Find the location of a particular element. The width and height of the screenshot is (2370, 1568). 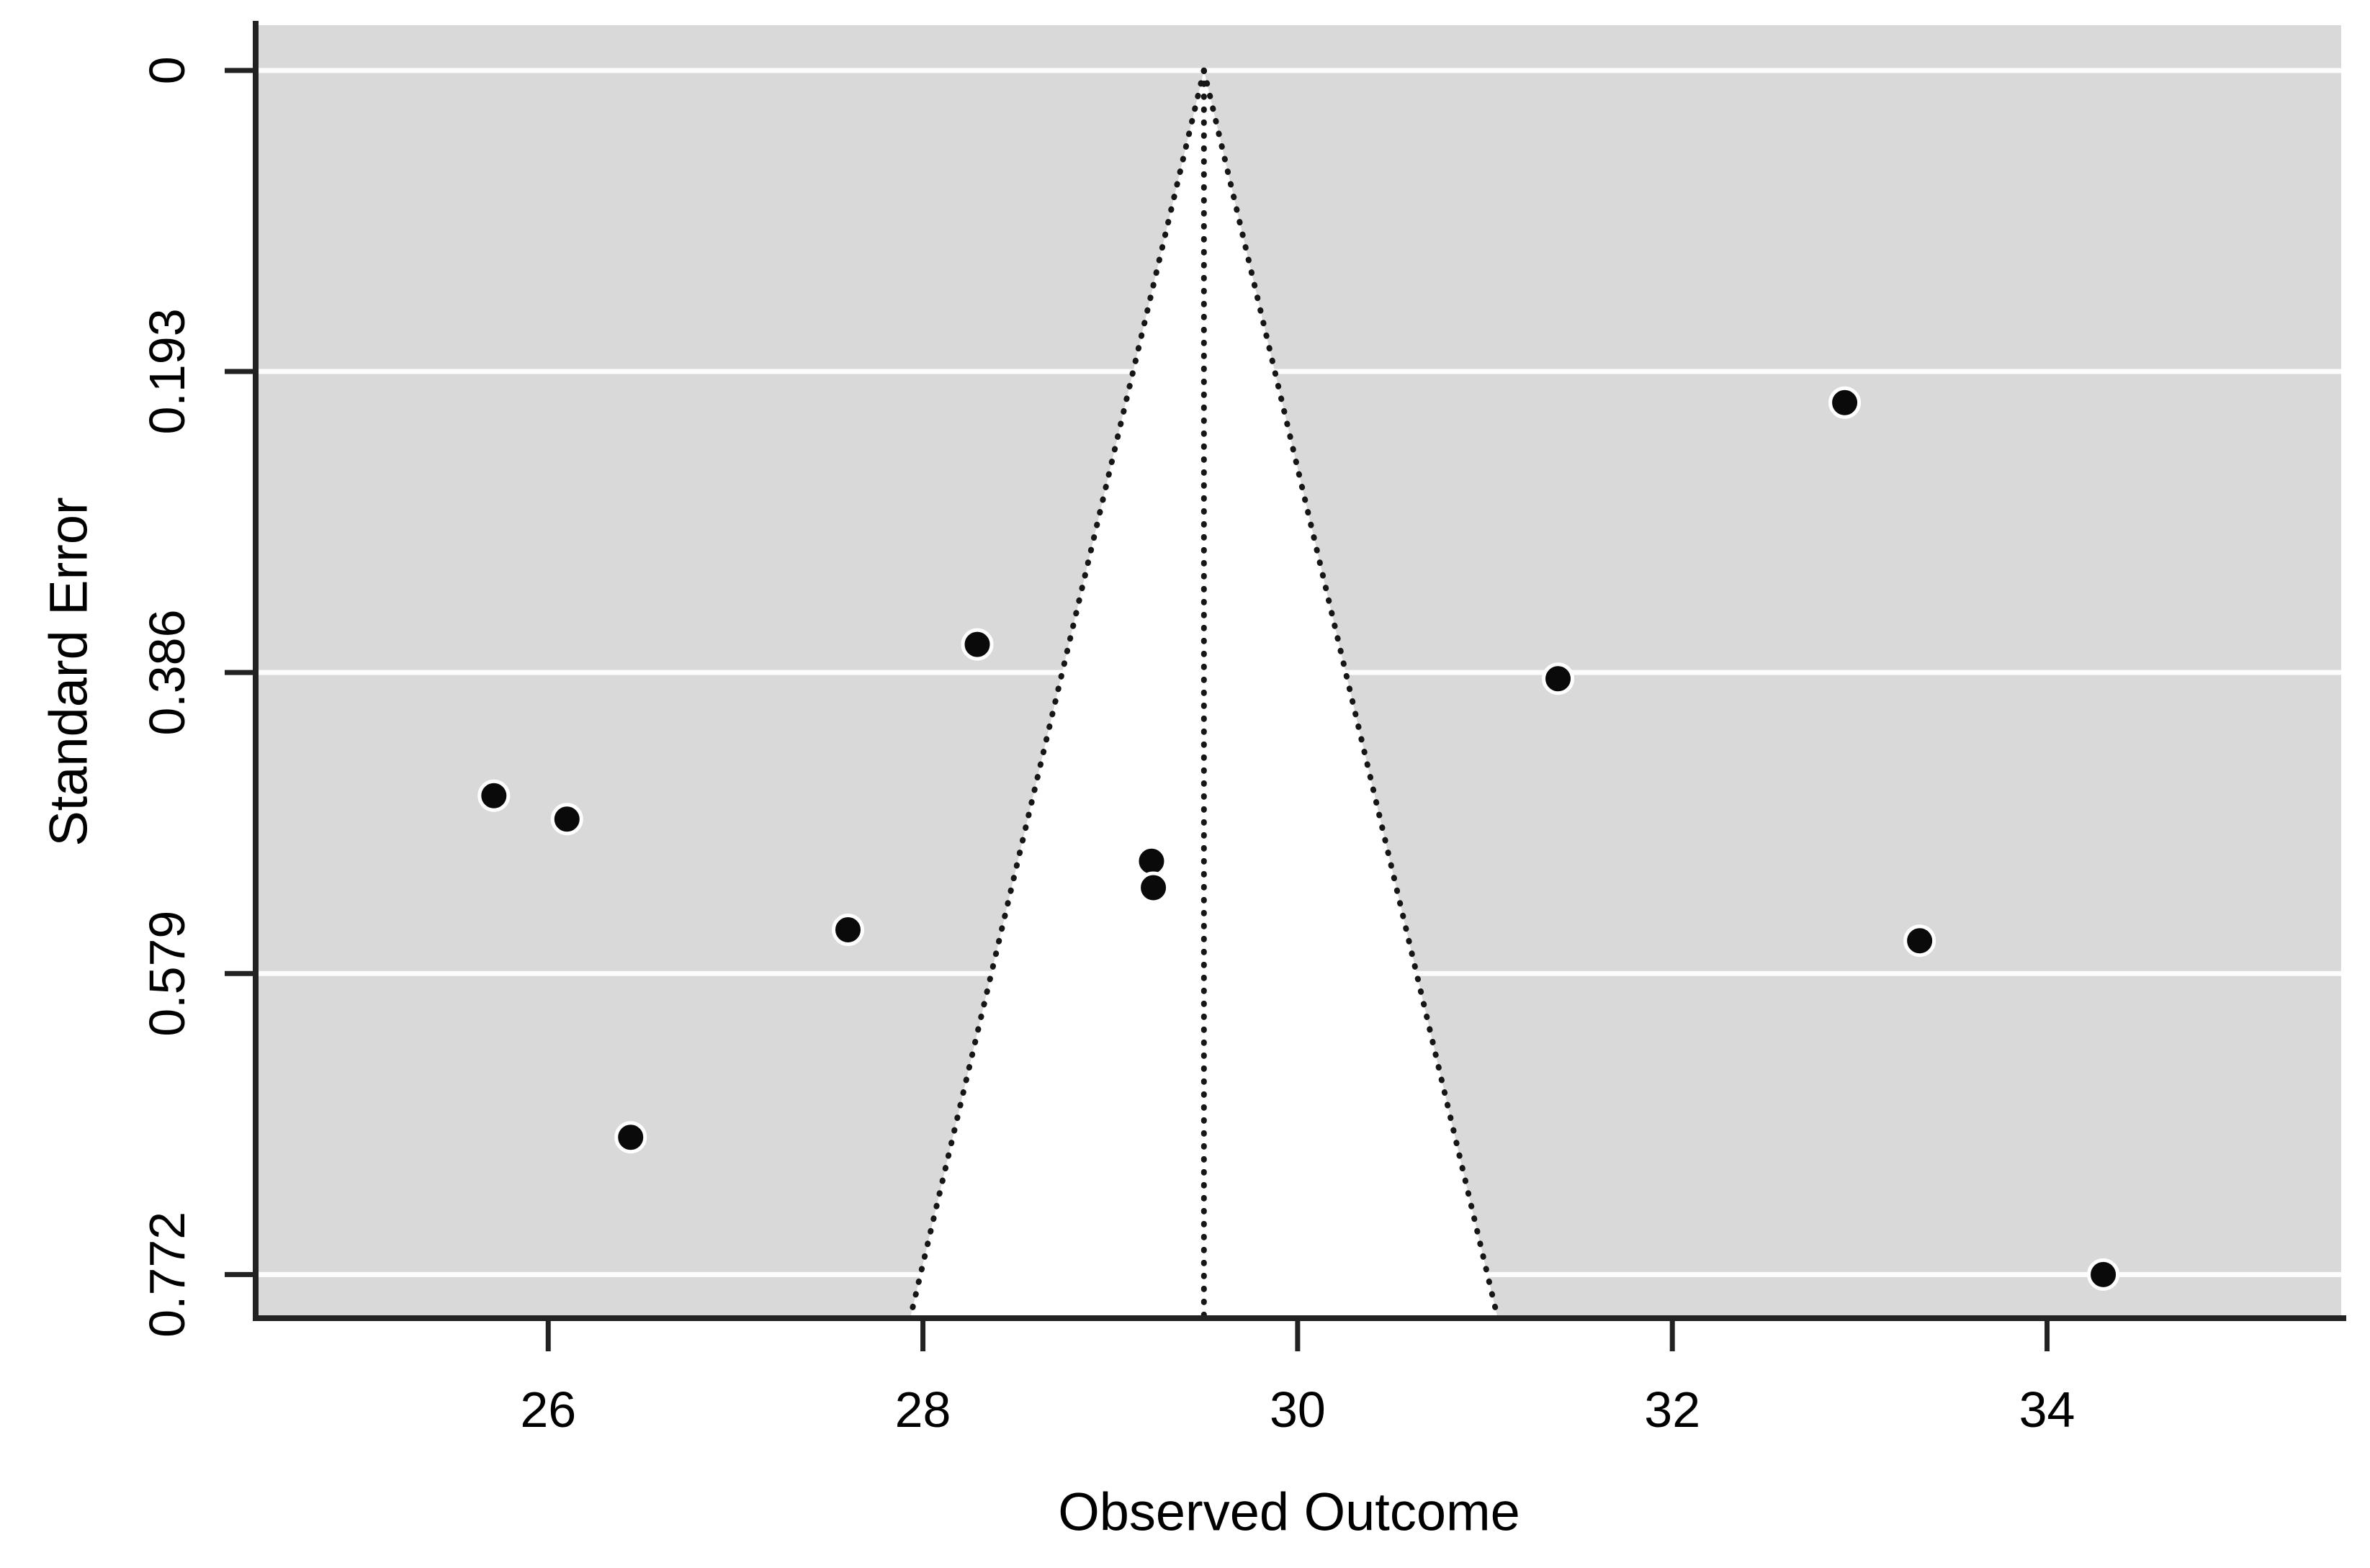

x-tick-label: 30 is located at coordinates (1298, 1410).